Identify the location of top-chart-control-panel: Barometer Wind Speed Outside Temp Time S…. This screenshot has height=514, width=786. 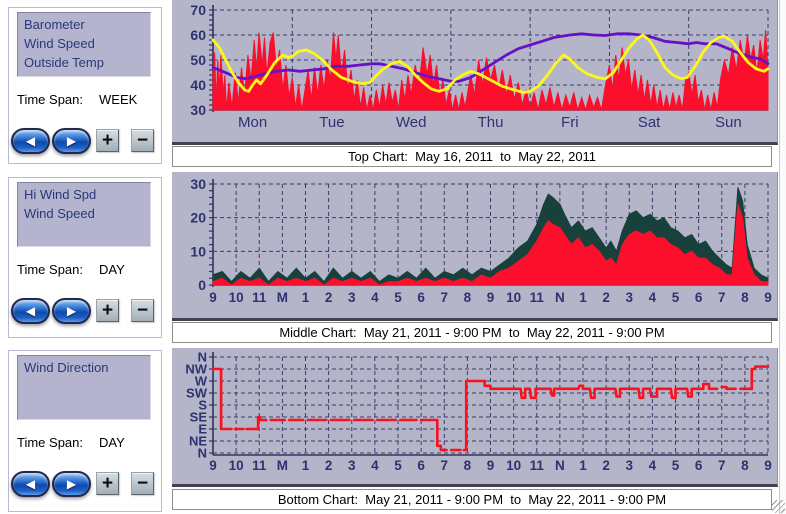
(85, 85).